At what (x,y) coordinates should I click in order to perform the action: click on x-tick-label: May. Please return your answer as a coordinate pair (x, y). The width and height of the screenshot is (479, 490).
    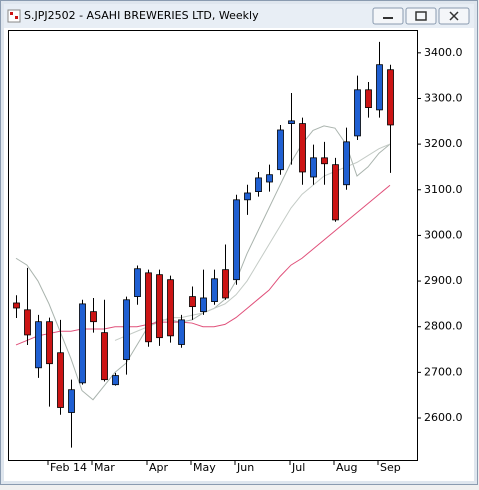
    Looking at the image, I should click on (204, 467).